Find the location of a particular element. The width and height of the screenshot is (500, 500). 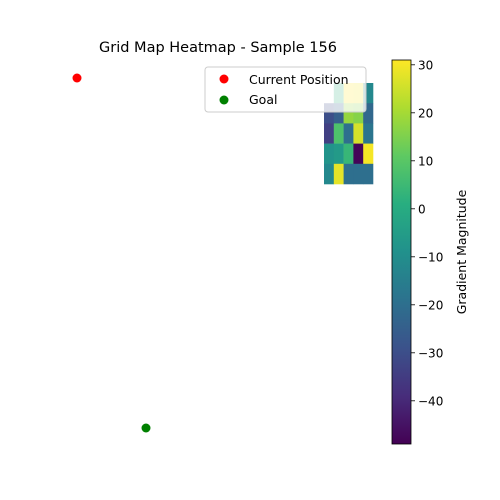

legend-frame is located at coordinates (285, 89).